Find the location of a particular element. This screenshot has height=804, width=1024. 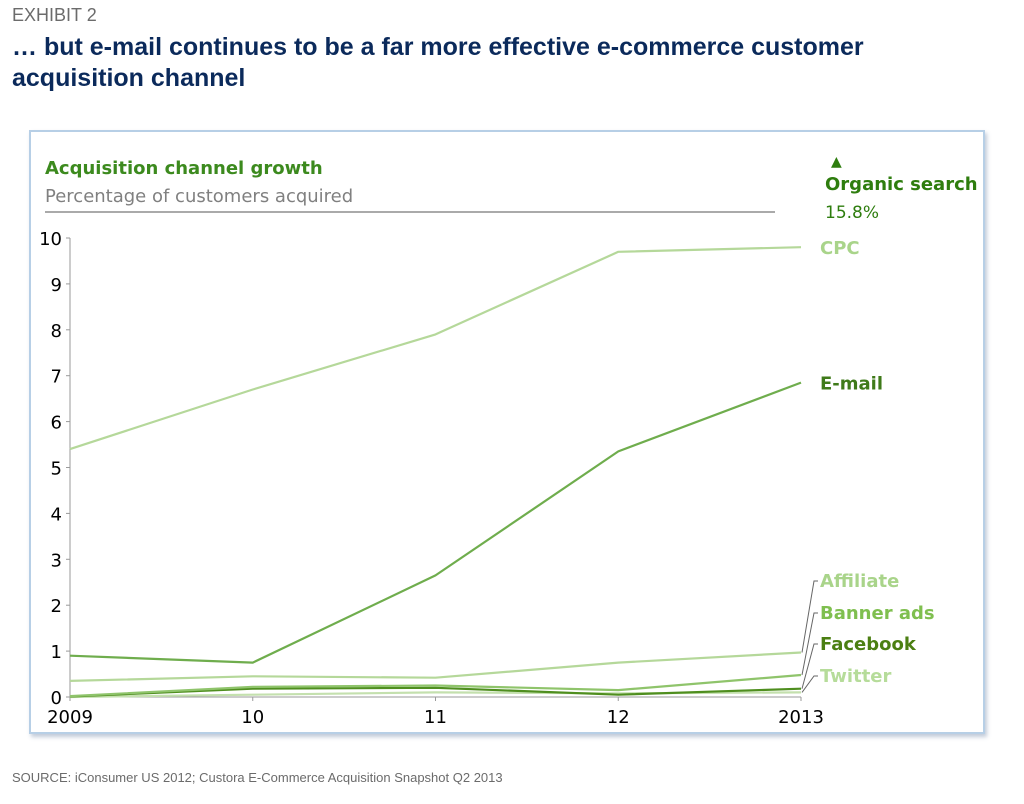

y-tick-label: 8 is located at coordinates (56, 331).